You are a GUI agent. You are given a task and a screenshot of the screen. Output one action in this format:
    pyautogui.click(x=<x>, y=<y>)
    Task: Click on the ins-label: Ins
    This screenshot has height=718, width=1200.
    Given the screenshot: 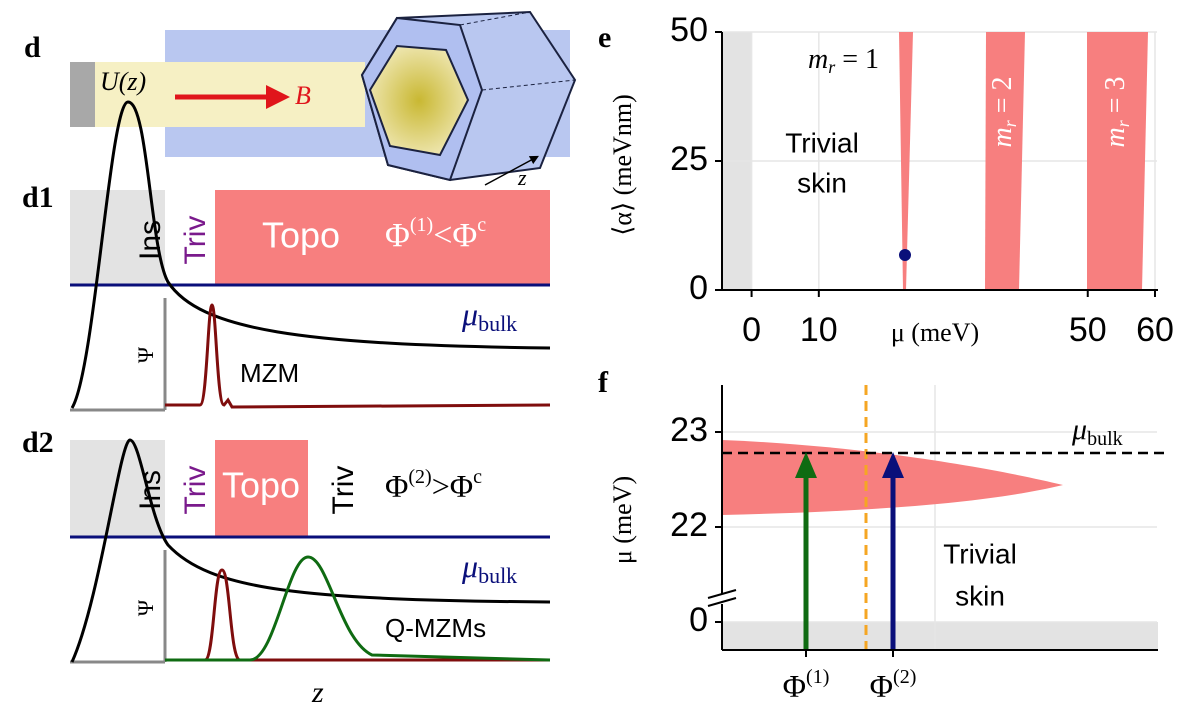 What is the action you would take?
    pyautogui.click(x=150, y=240)
    